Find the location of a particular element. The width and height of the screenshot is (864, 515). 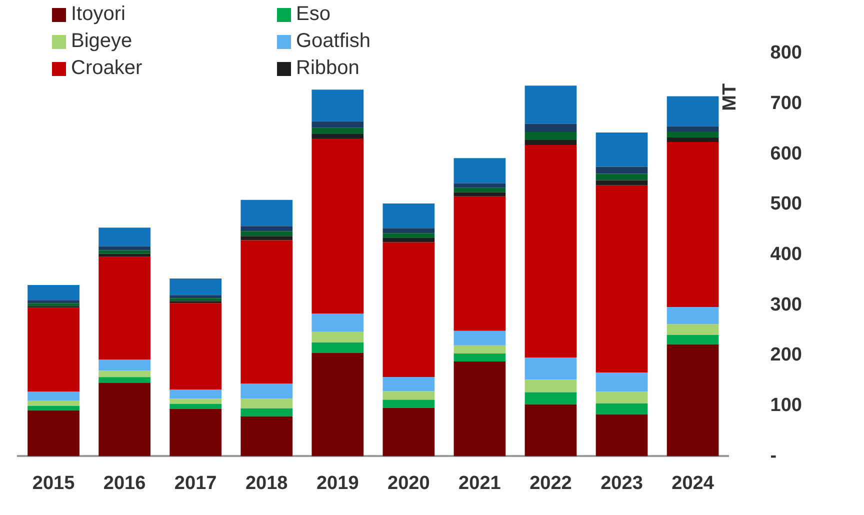

y-tick-label: 700 is located at coordinates (786, 103).